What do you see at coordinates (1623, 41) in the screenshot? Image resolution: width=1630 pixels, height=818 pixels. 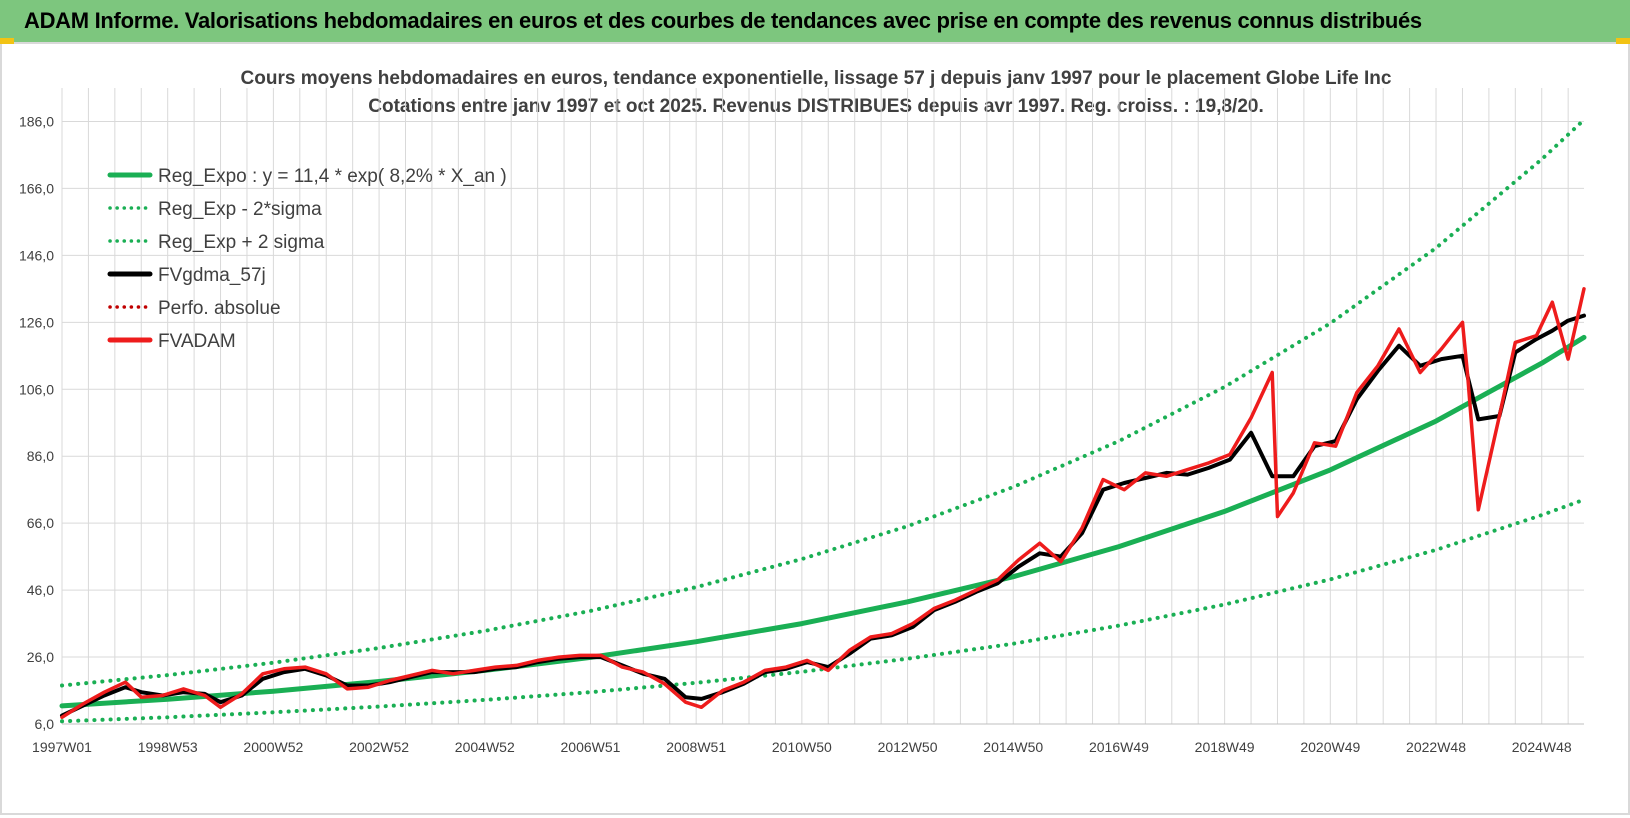 I see `corner-mark-right` at bounding box center [1623, 41].